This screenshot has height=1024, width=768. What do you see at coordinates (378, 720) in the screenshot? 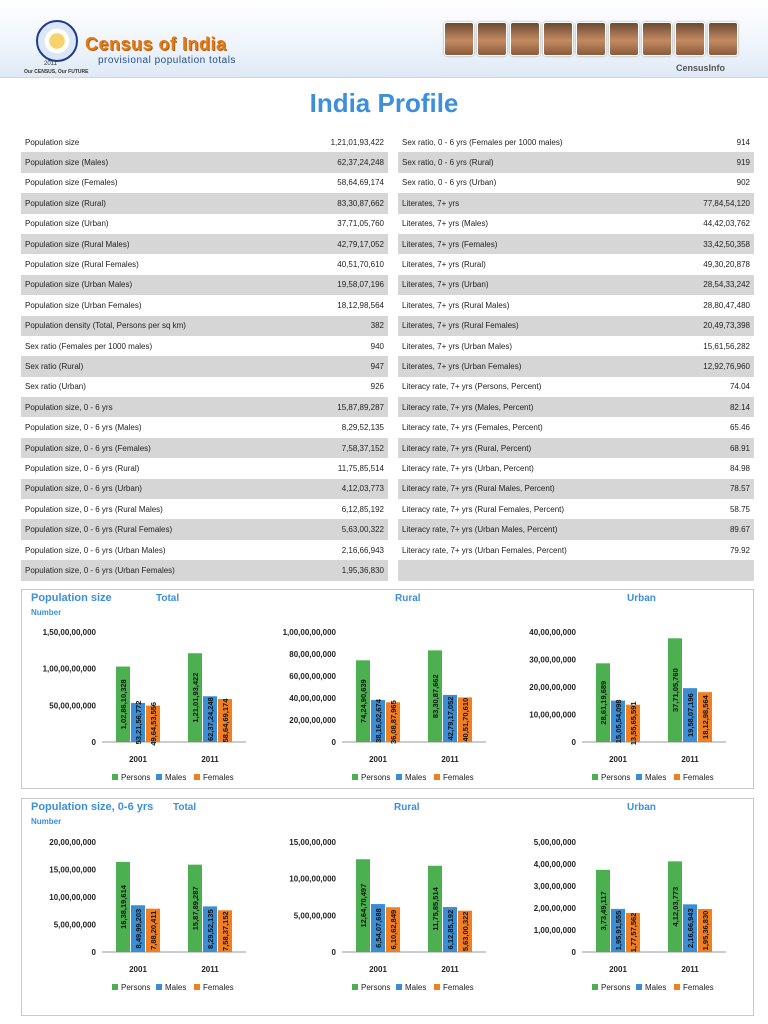
I see `data-label: 38,16,02,674` at bounding box center [378, 720].